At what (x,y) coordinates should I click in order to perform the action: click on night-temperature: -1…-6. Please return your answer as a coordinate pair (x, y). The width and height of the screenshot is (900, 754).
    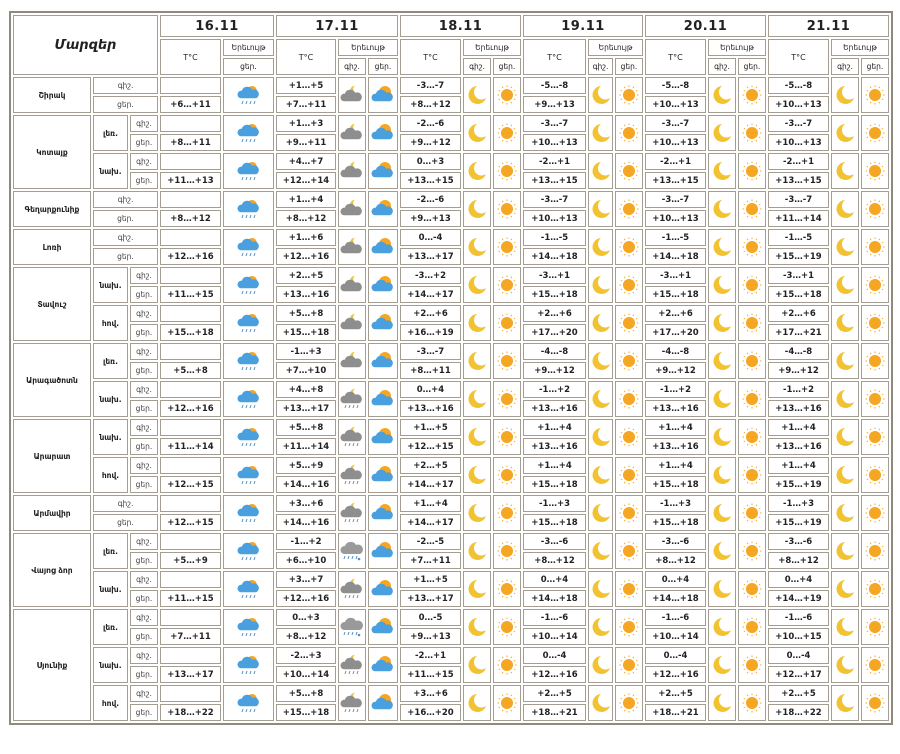
    Looking at the image, I should click on (798, 617).